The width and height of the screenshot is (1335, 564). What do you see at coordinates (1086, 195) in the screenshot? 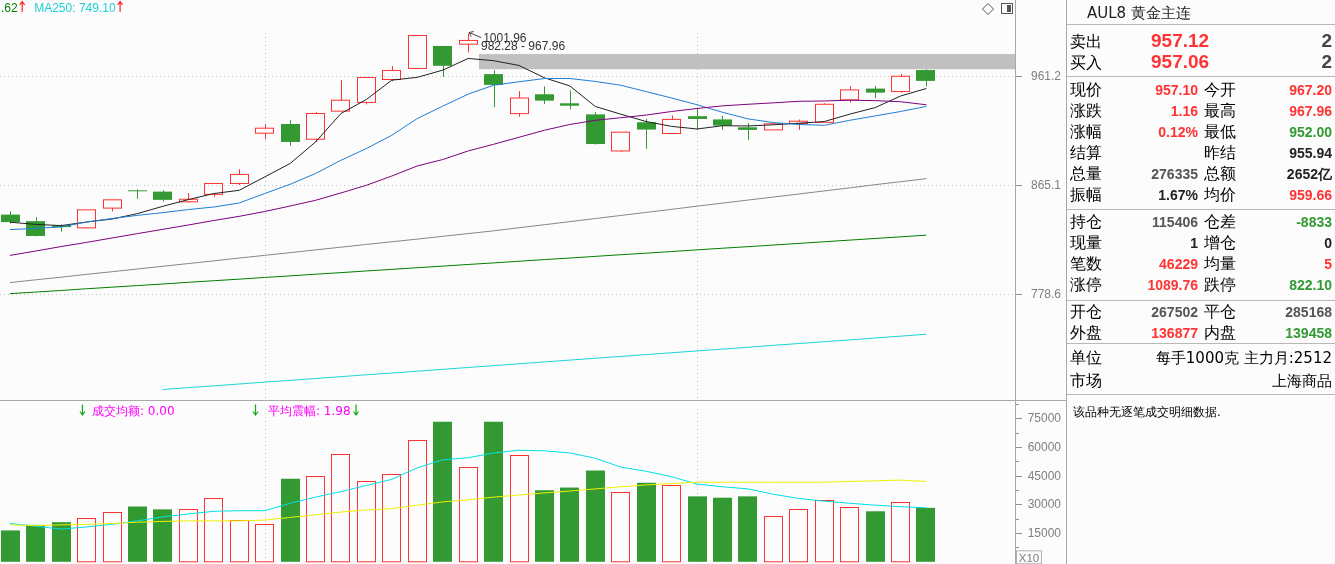
I see `text: 振幅` at bounding box center [1086, 195].